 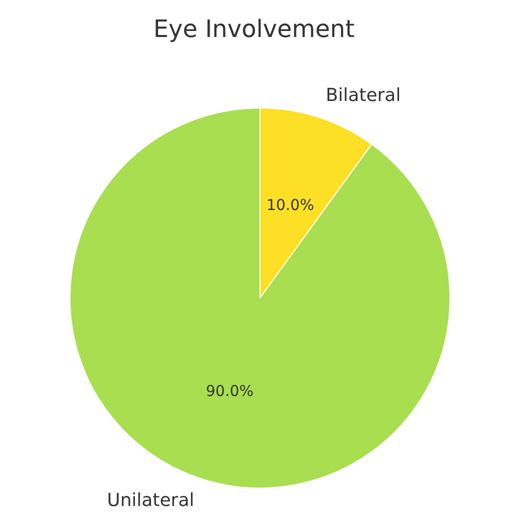 What do you see at coordinates (150, 500) in the screenshot?
I see `slice-label: Unilateral` at bounding box center [150, 500].